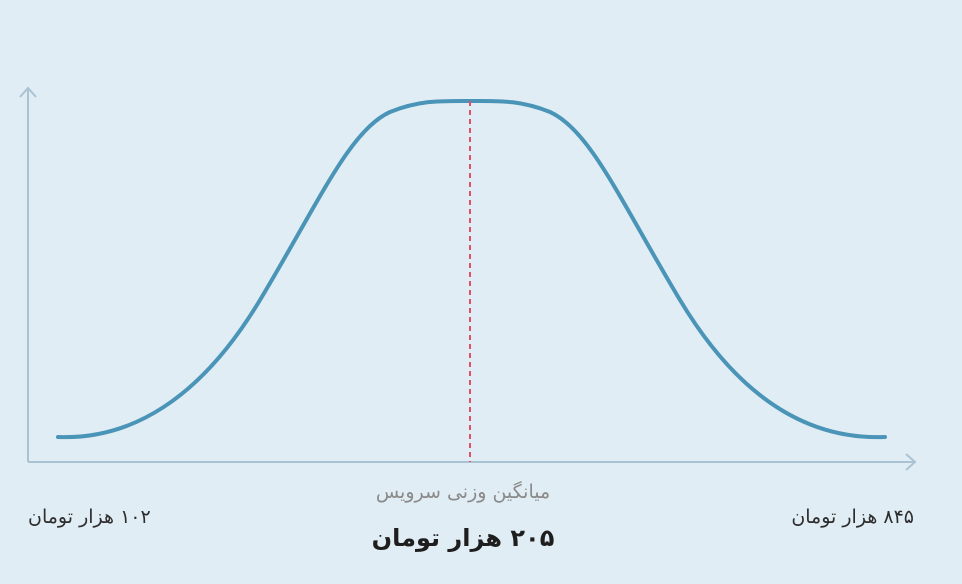  I want to click on x-axis-arrow, so click(911, 462).